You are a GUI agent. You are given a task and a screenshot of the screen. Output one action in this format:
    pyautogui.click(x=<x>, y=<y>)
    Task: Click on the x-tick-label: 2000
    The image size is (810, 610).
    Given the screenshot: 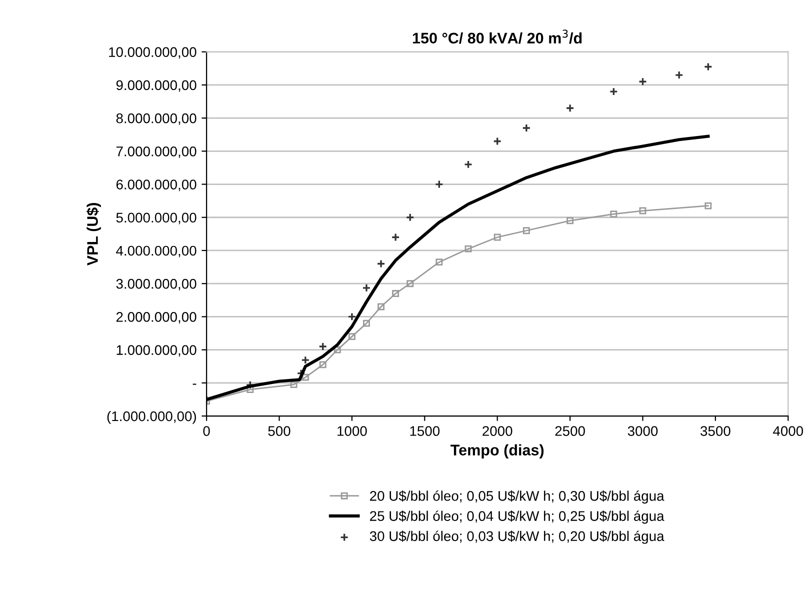 What is the action you would take?
    pyautogui.click(x=497, y=431)
    